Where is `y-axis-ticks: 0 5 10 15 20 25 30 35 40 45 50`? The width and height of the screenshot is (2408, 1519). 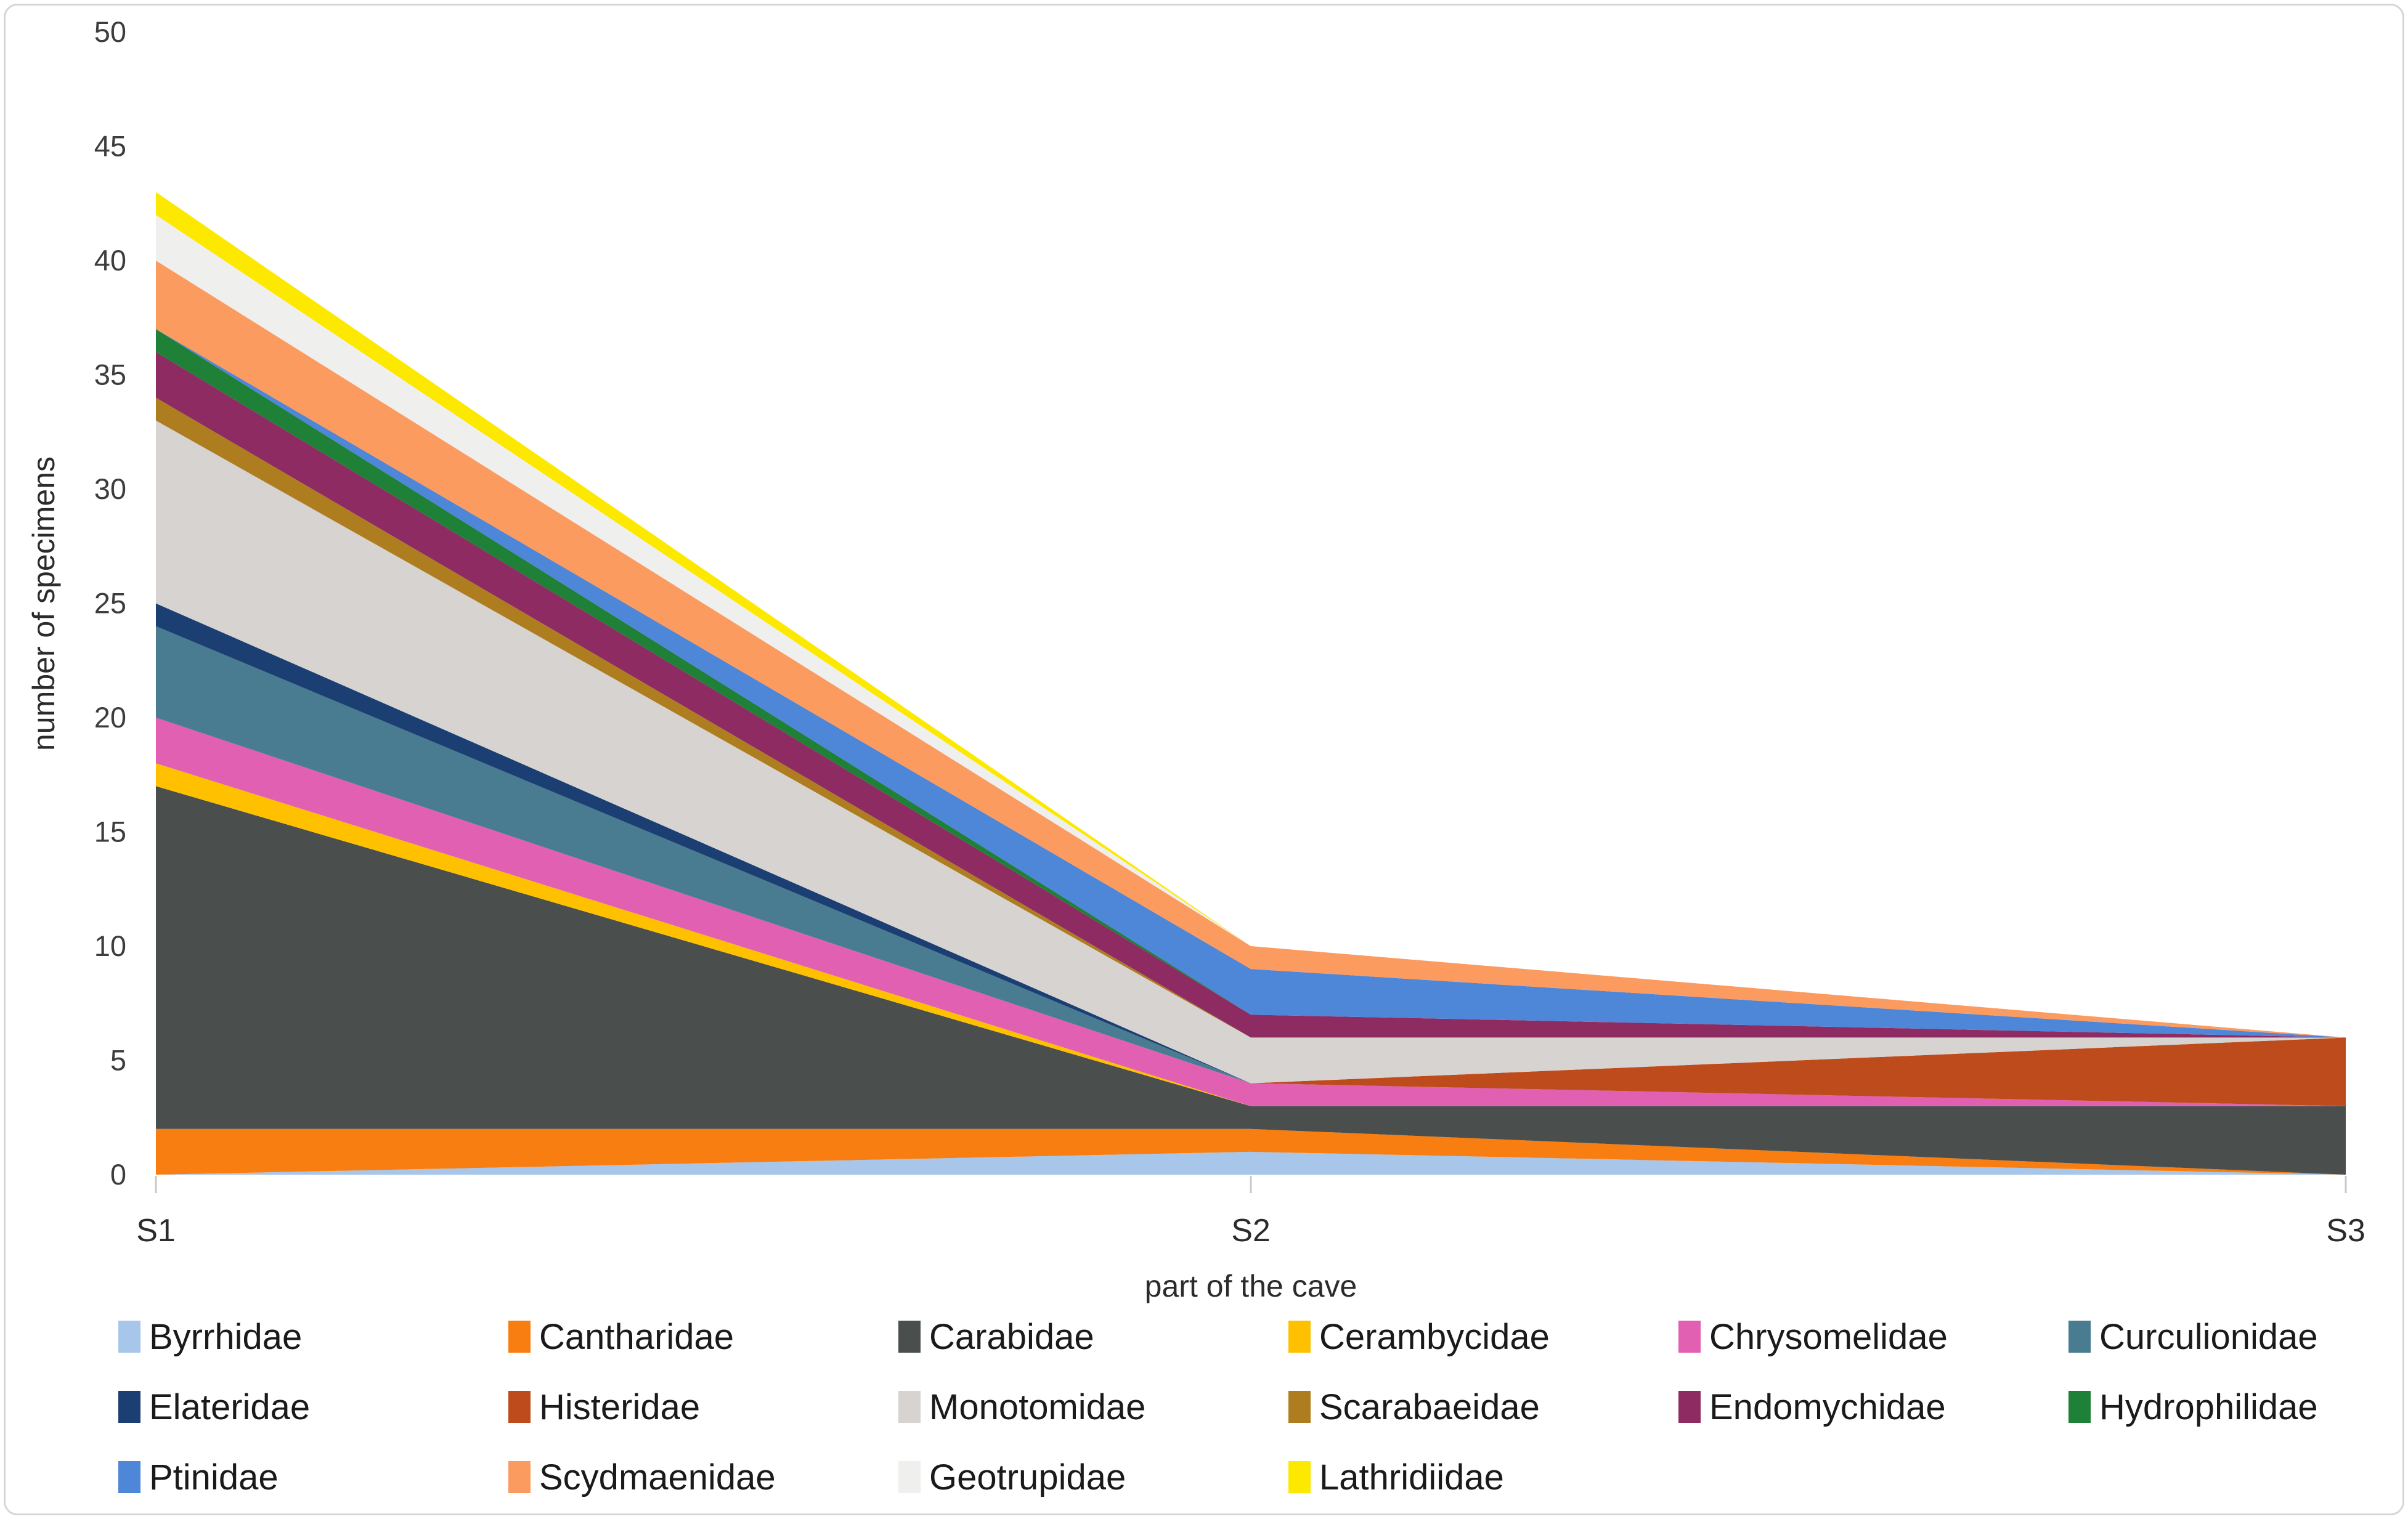
y-axis-ticks: 0 5 10 15 20 25 30 35 40 45 50 is located at coordinates (110, 603).